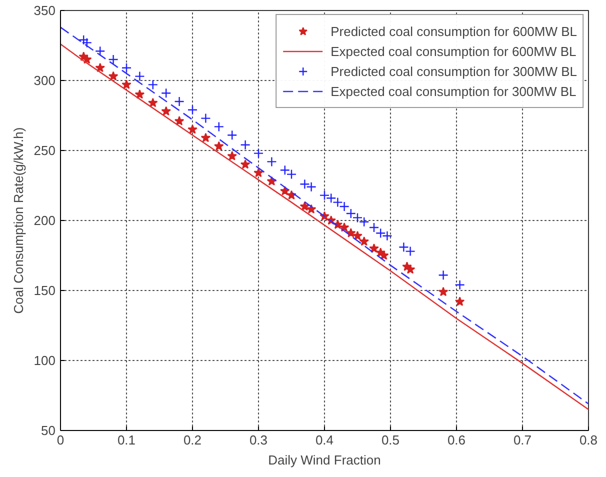  I want to click on y-tick-label: 150, so click(45, 290).